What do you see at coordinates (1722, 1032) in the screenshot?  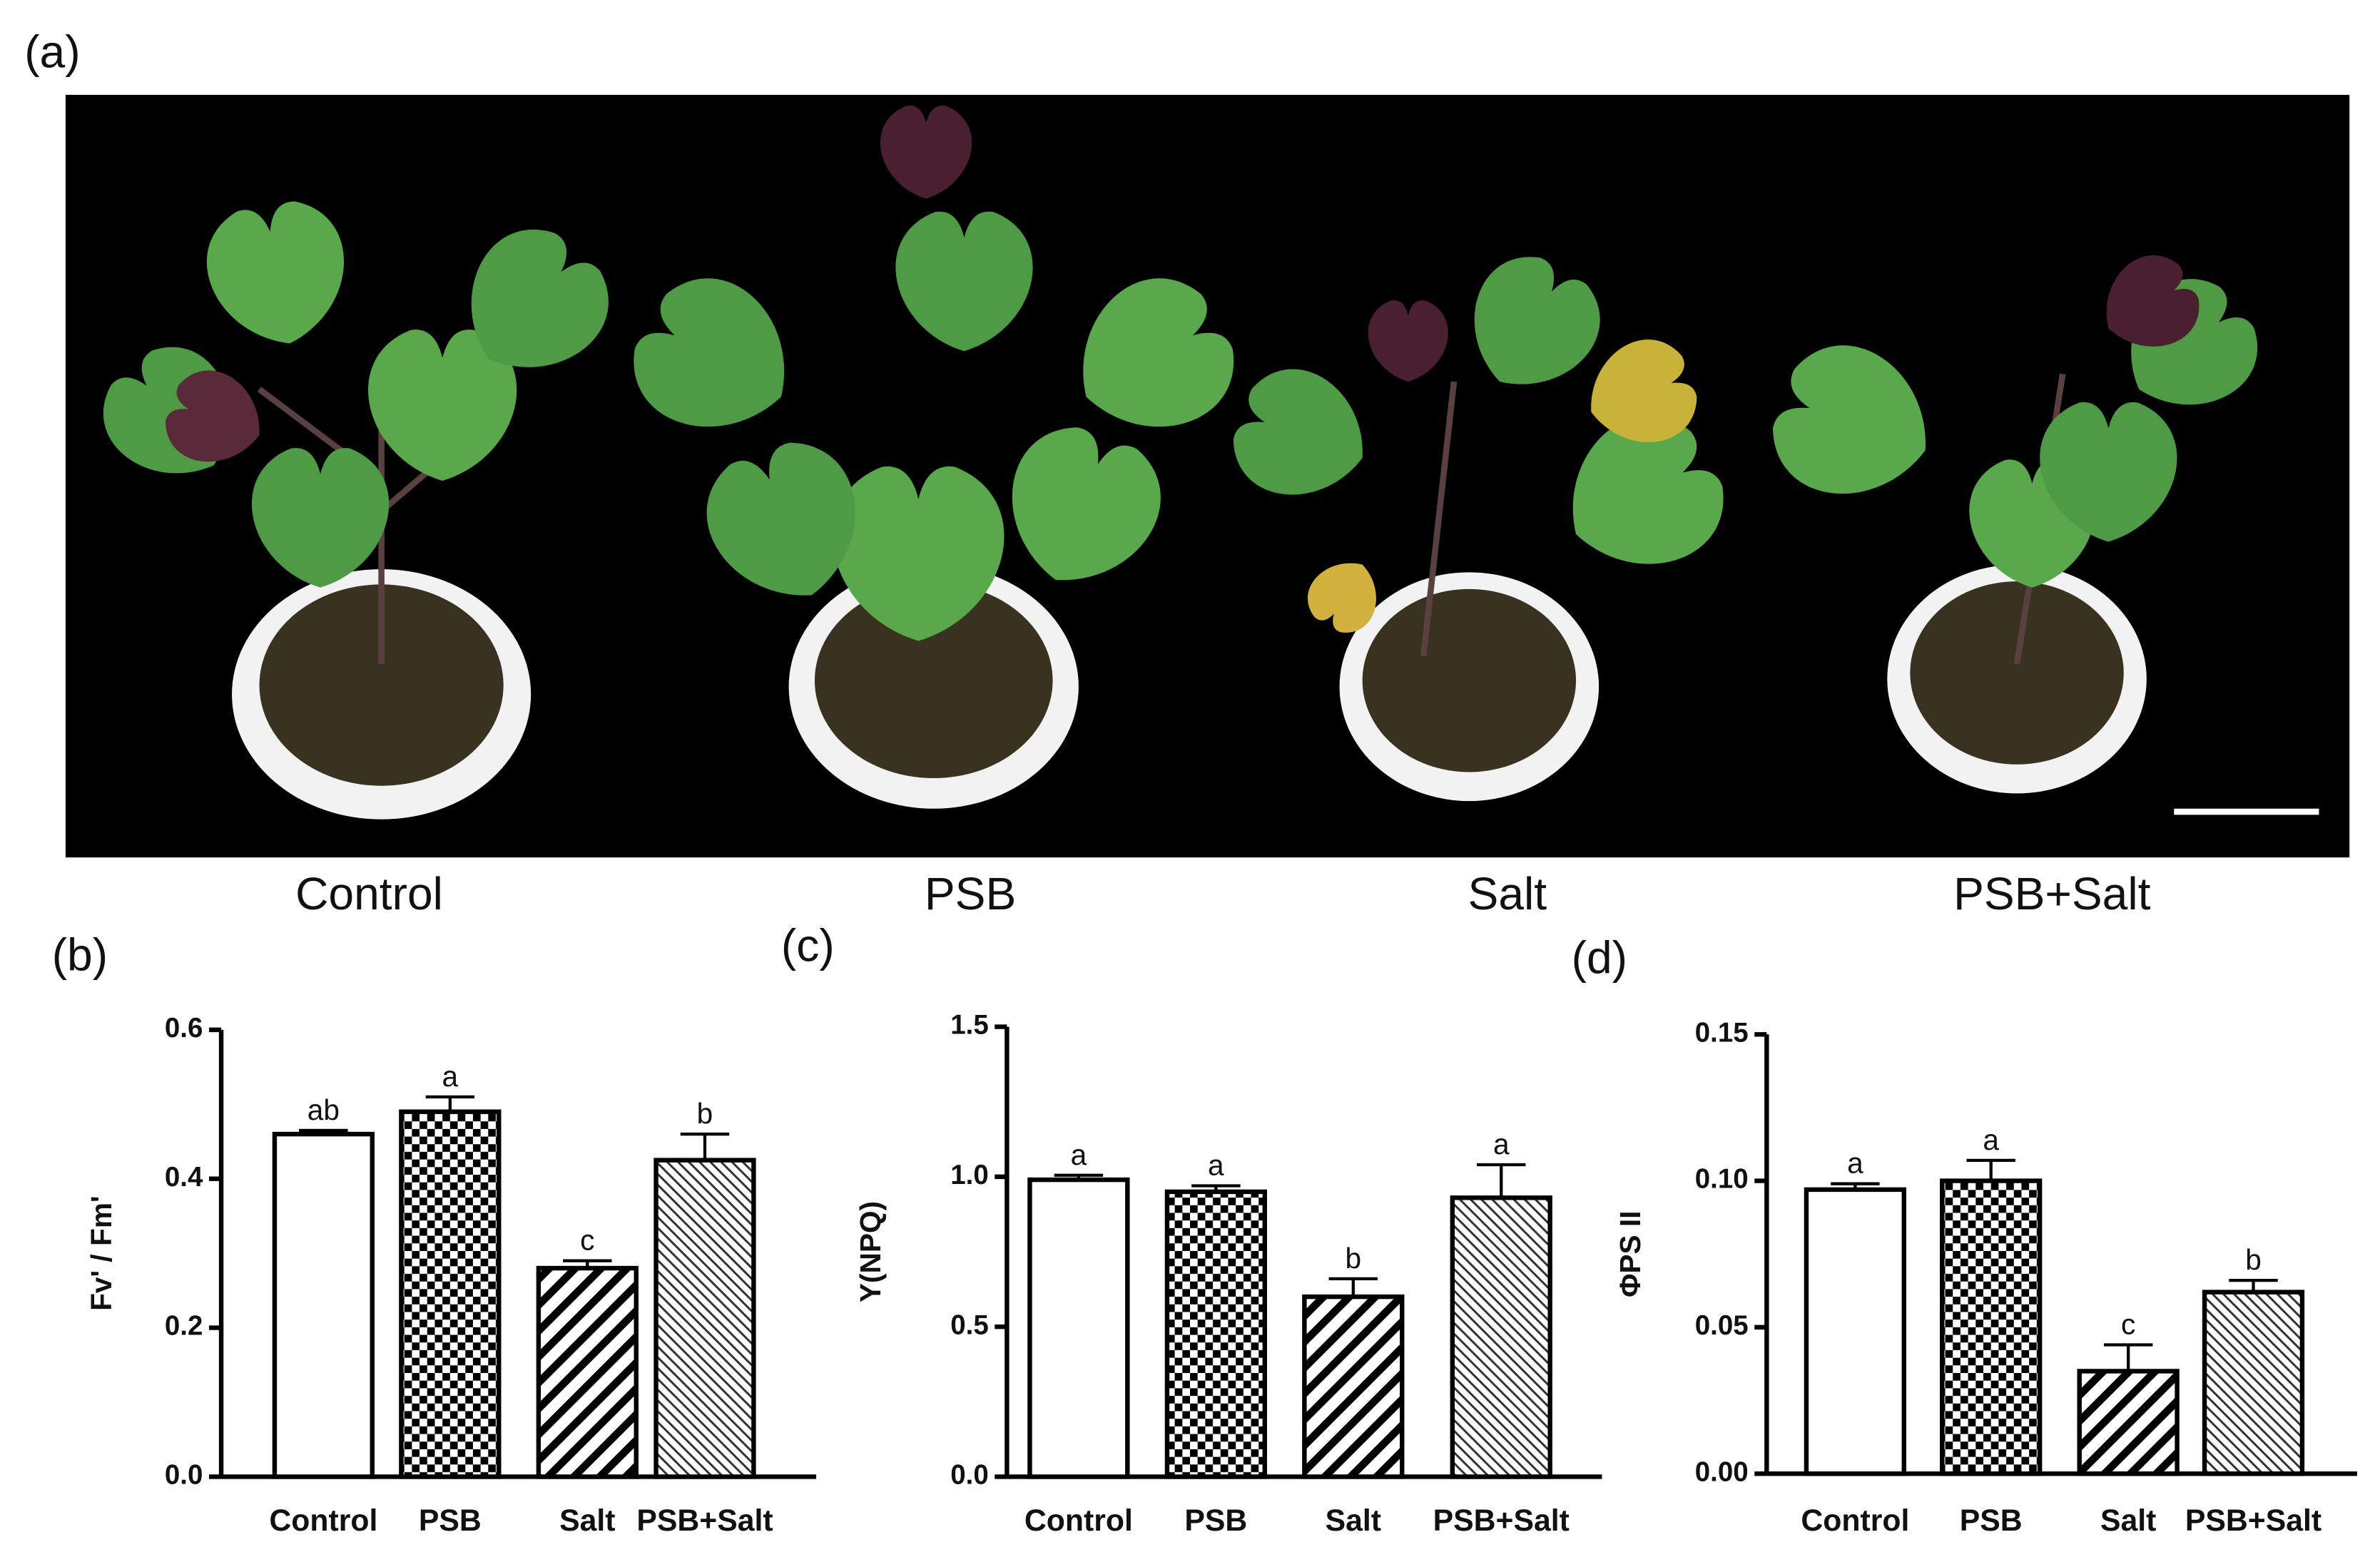 I see `y-tick-label: 0.15` at bounding box center [1722, 1032].